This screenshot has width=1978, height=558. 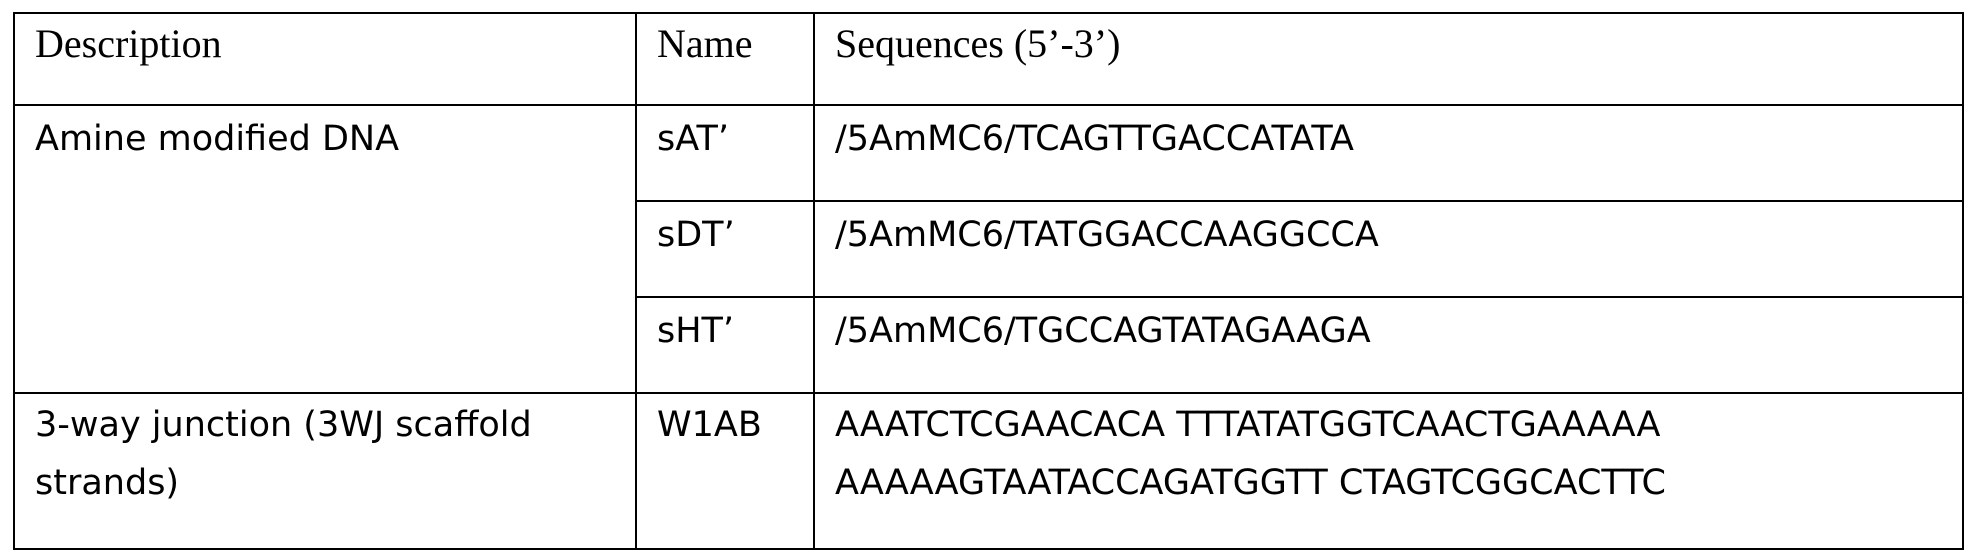 I want to click on header-description: Description, so click(x=325, y=59).